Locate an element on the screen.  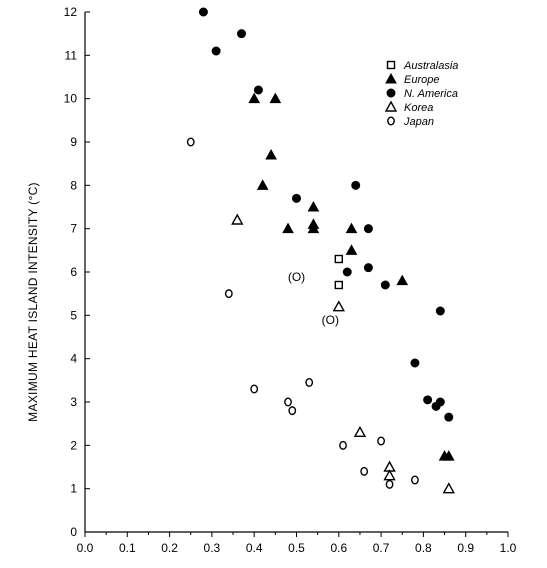
x-tick-label: 0.8 is located at coordinates (423, 548).